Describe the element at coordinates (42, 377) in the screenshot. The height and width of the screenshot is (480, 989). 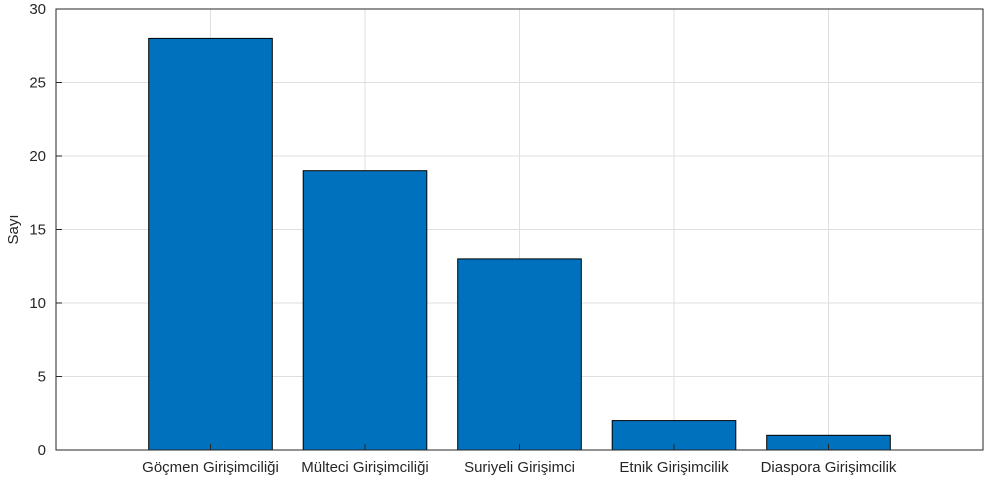
I see `y-tick-label: 5` at that location.